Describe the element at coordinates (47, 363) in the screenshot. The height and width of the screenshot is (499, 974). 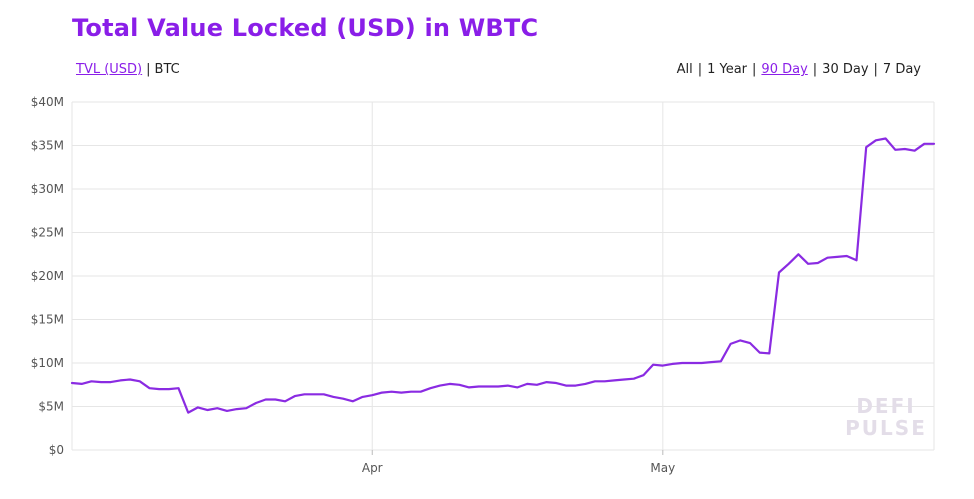
I see `y-tick-label: $10M` at that location.